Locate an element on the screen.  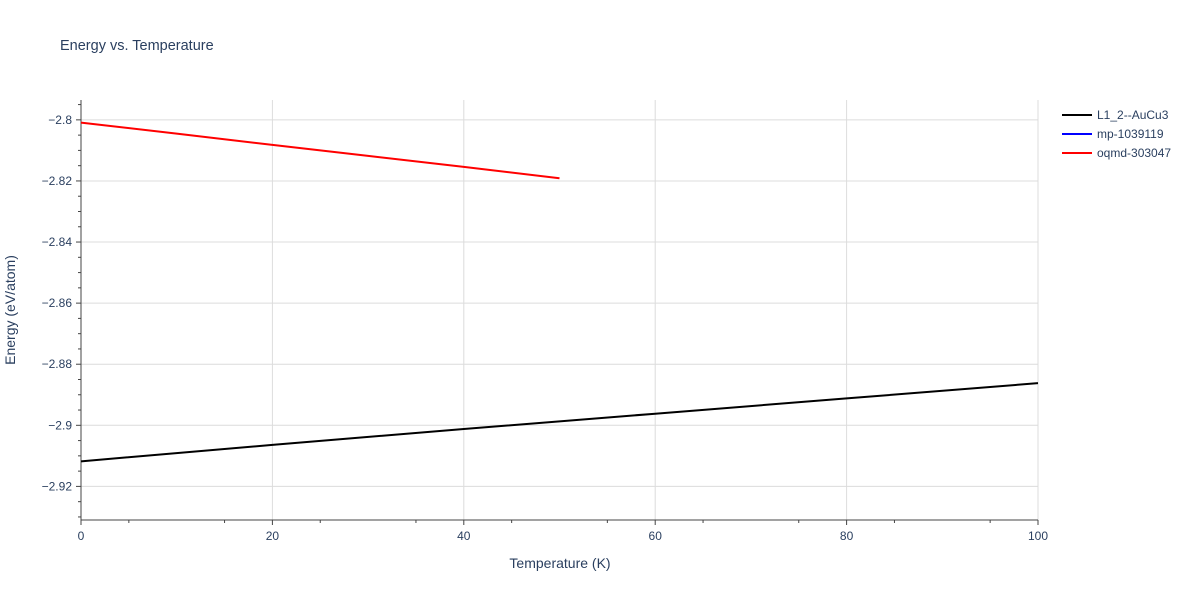
x-tick-label: 40 is located at coordinates (464, 536).